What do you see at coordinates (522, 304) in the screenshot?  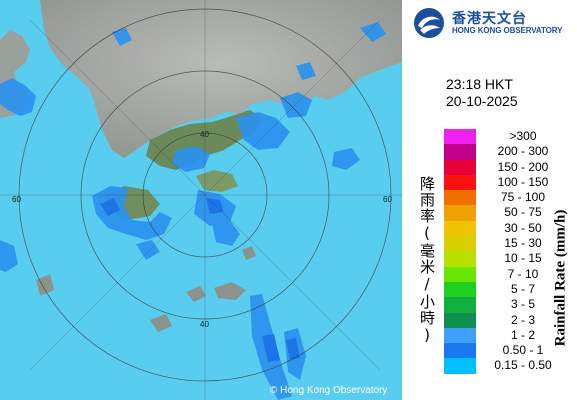 I see `legend-range-label: 3 - 5` at bounding box center [522, 304].